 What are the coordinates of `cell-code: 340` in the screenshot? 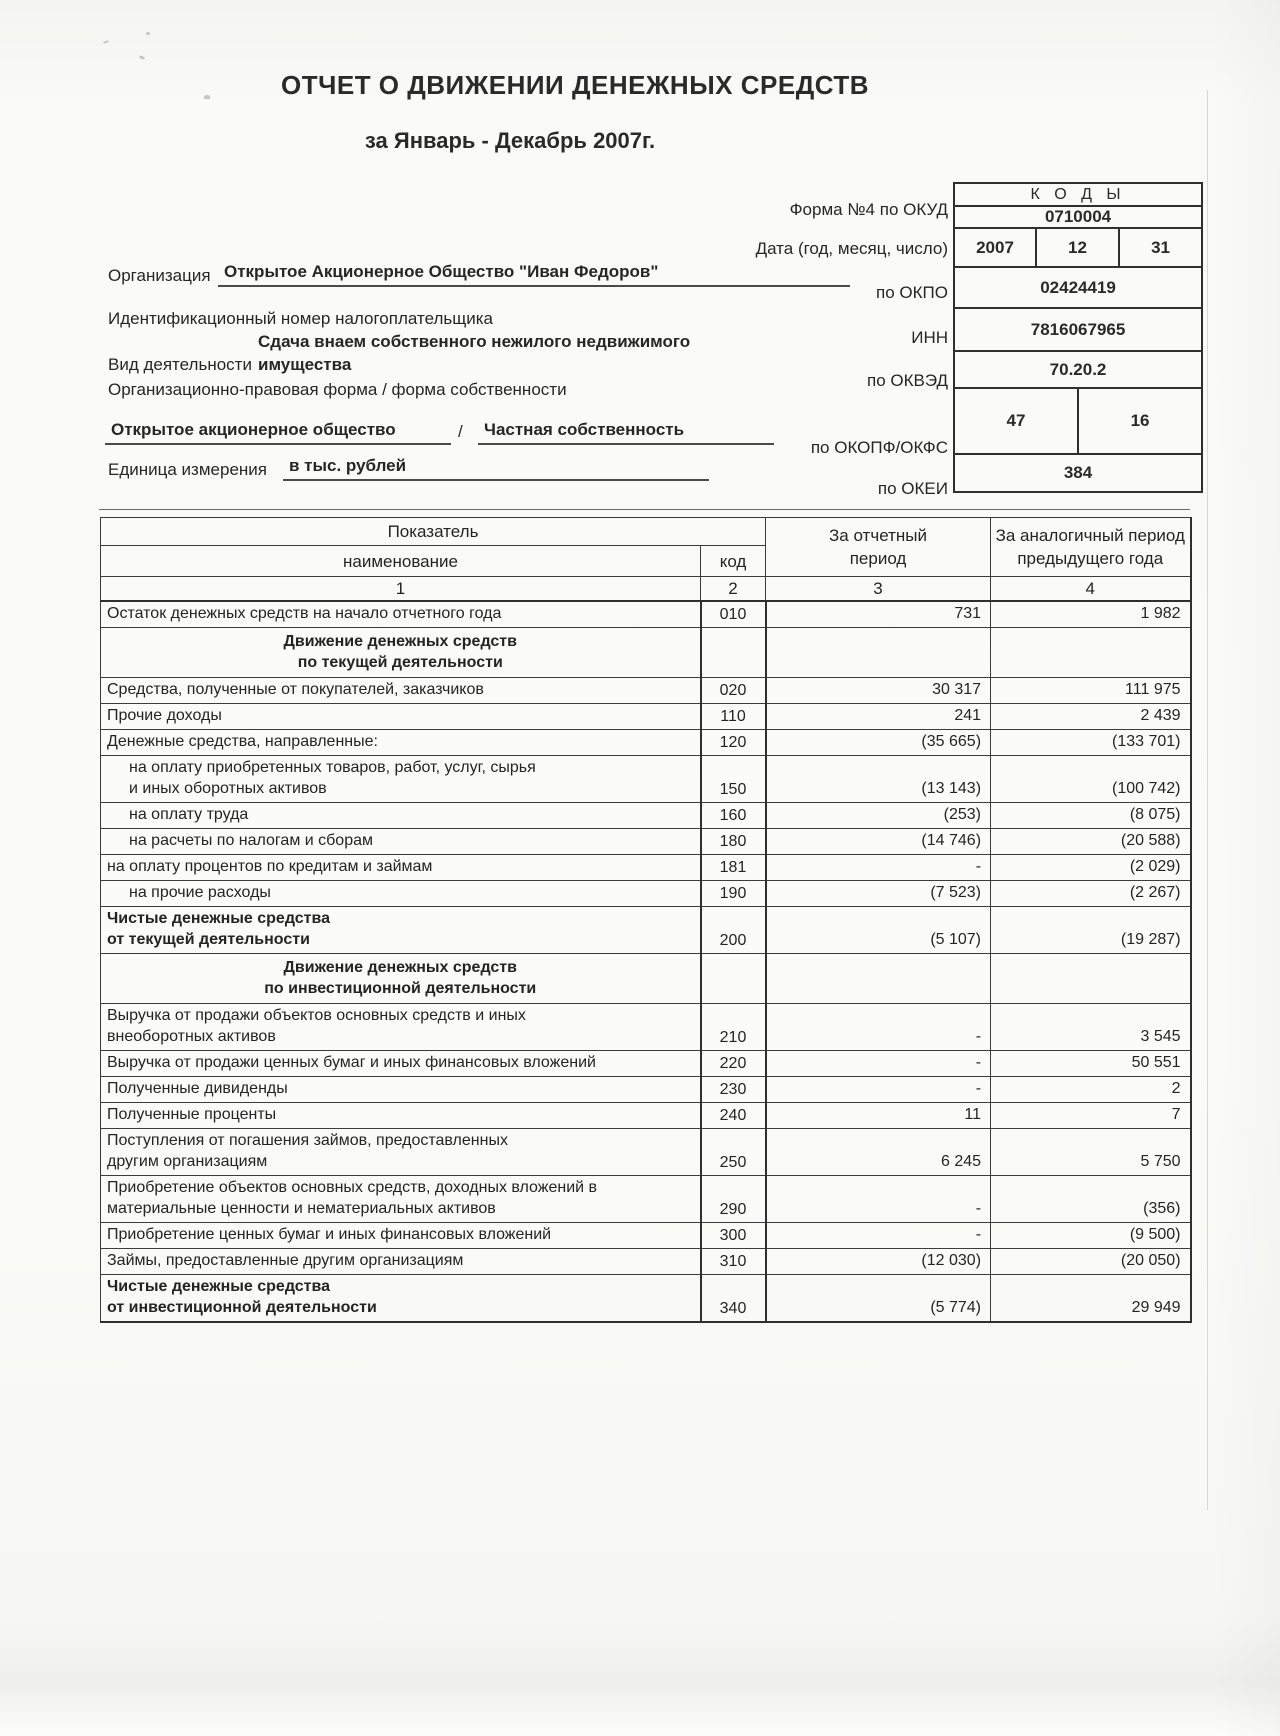 It's located at (733, 1298).